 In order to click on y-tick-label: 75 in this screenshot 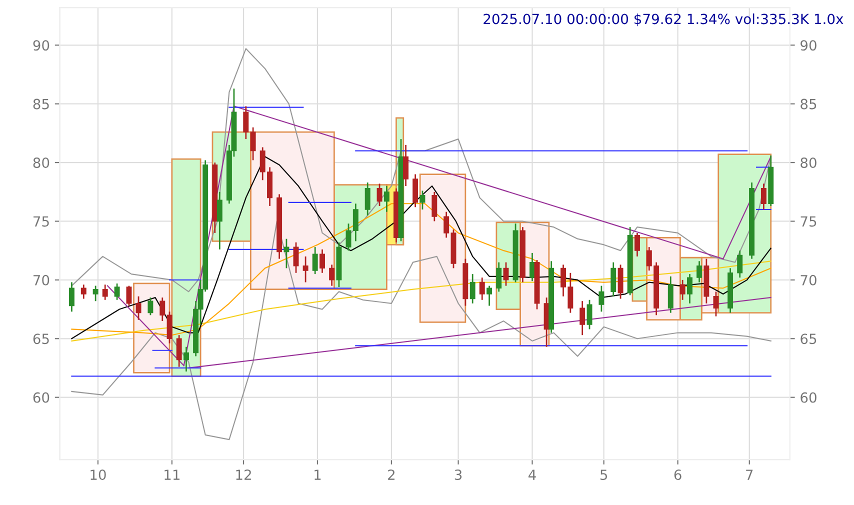, I will do `click(41, 221)`.